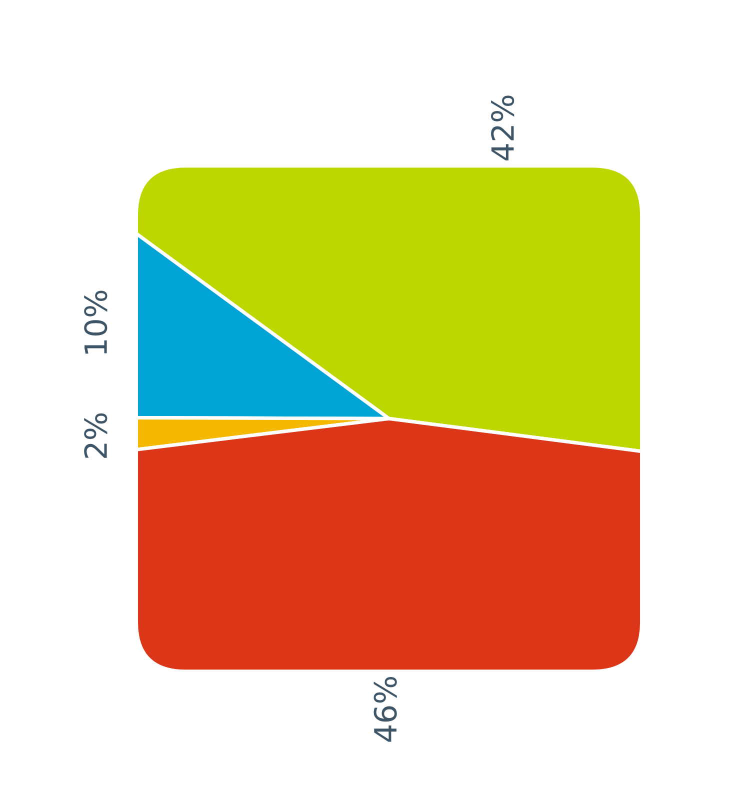  Describe the element at coordinates (96, 435) in the screenshot. I see `data-label: 2%` at that location.